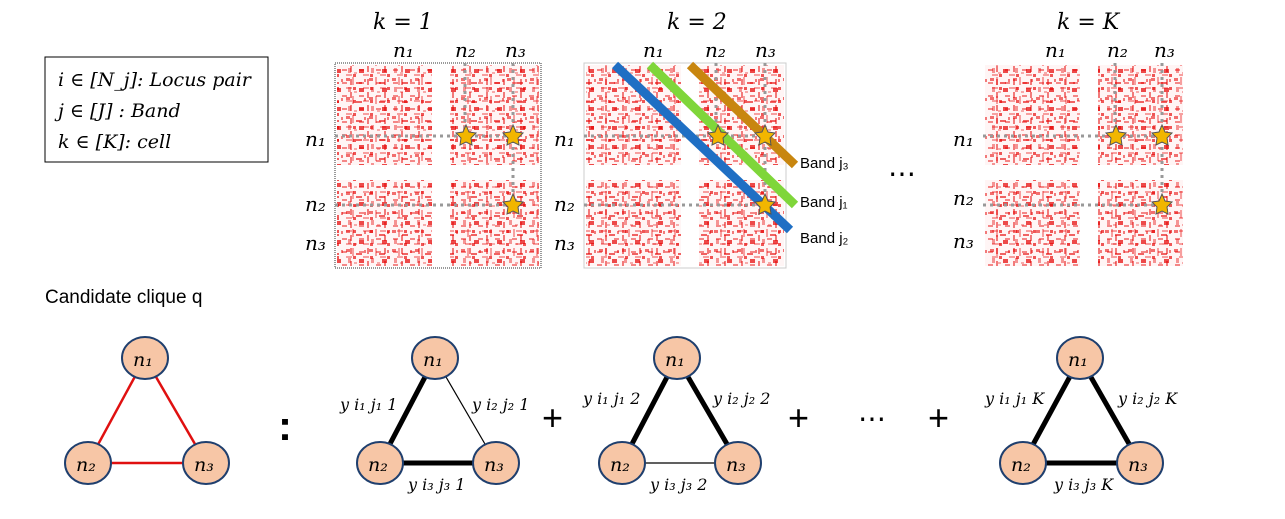 This screenshot has height=519, width=1285. What do you see at coordinates (678, 484) in the screenshot?
I see `edge-label: y i₃ j₃ 2` at bounding box center [678, 484].